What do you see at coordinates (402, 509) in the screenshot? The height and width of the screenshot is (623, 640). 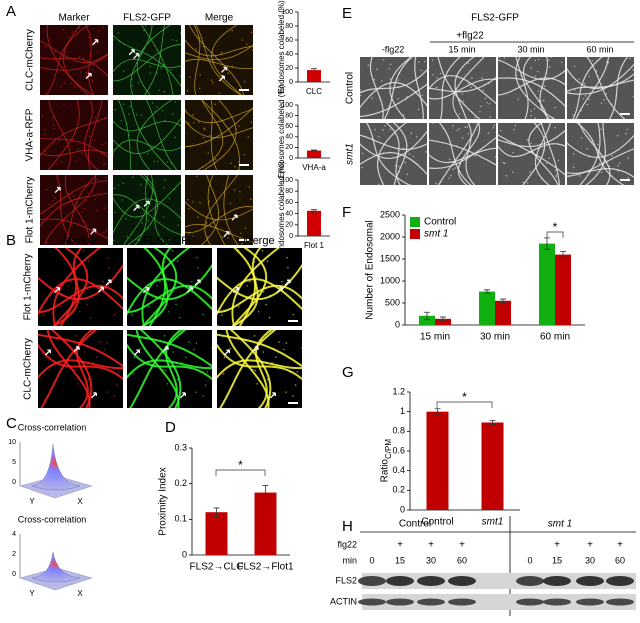 I see `y-tick-label: 0` at bounding box center [402, 509].